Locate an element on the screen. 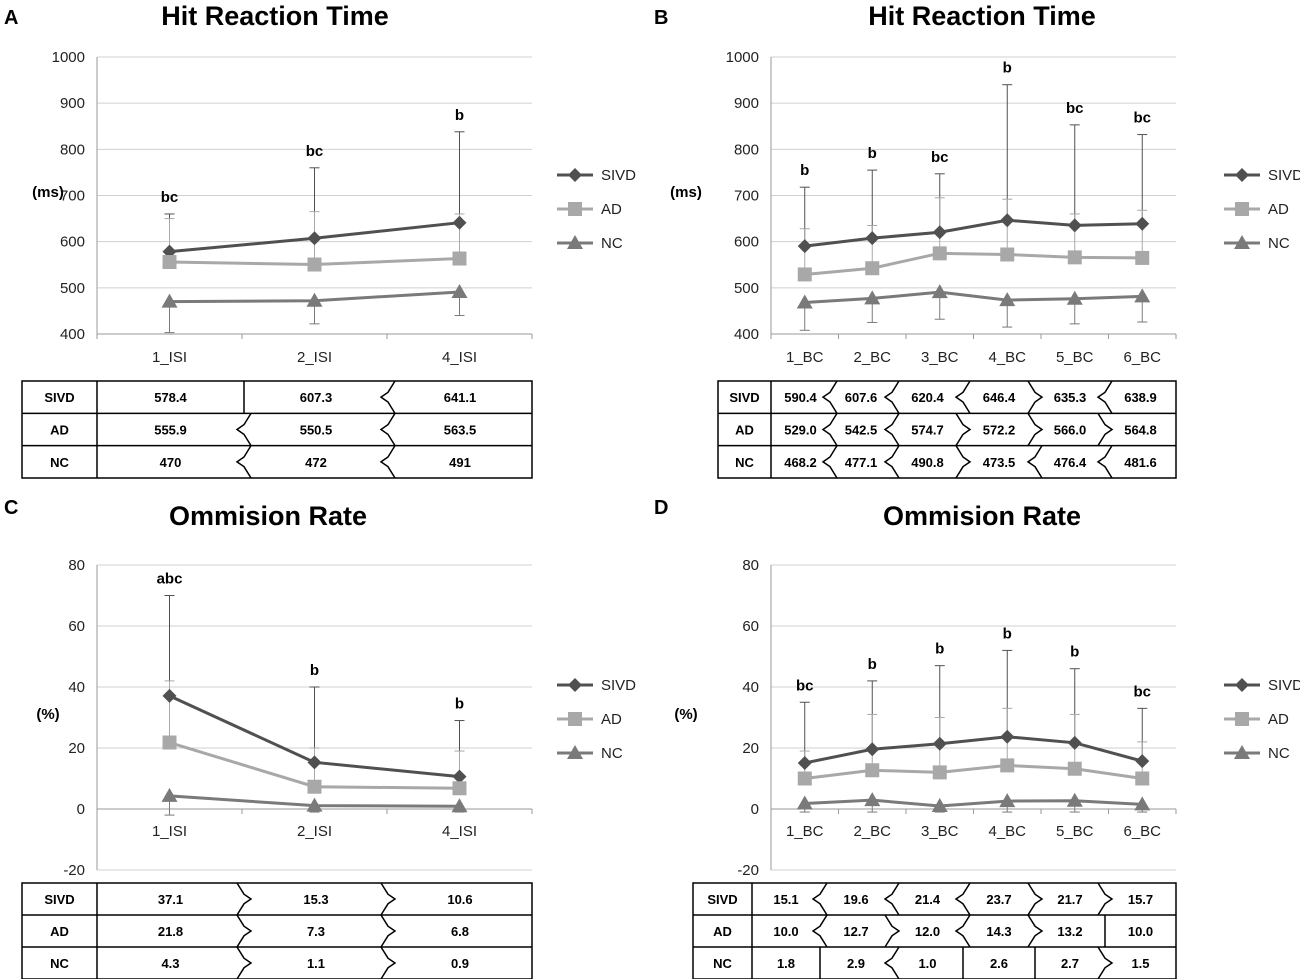 The width and height of the screenshot is (1300, 979). table-cell: 529.0 is located at coordinates (800, 430).